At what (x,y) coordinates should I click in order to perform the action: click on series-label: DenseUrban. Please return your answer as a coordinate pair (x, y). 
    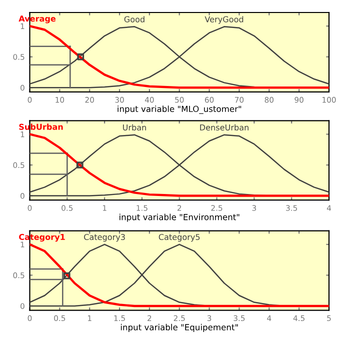
    Looking at the image, I should click on (224, 127).